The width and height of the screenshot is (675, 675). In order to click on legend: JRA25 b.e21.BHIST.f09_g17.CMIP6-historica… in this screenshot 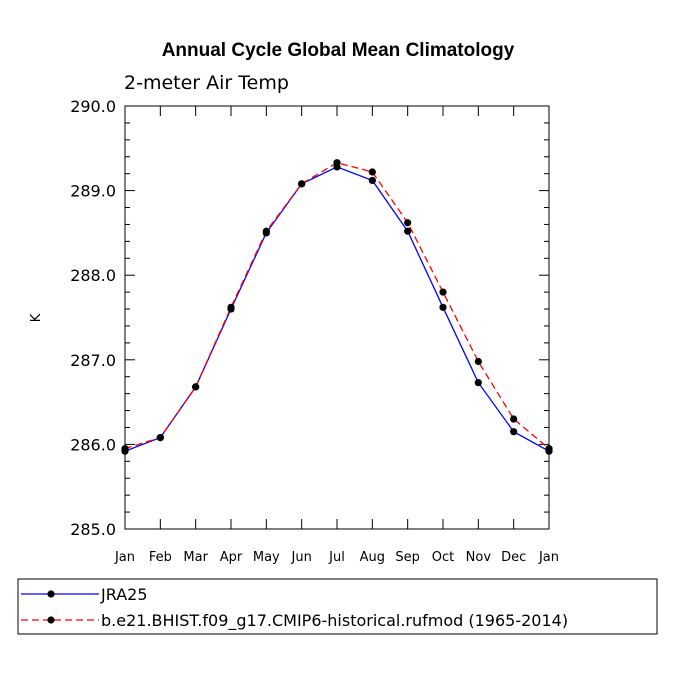, I will do `click(337, 606)`.